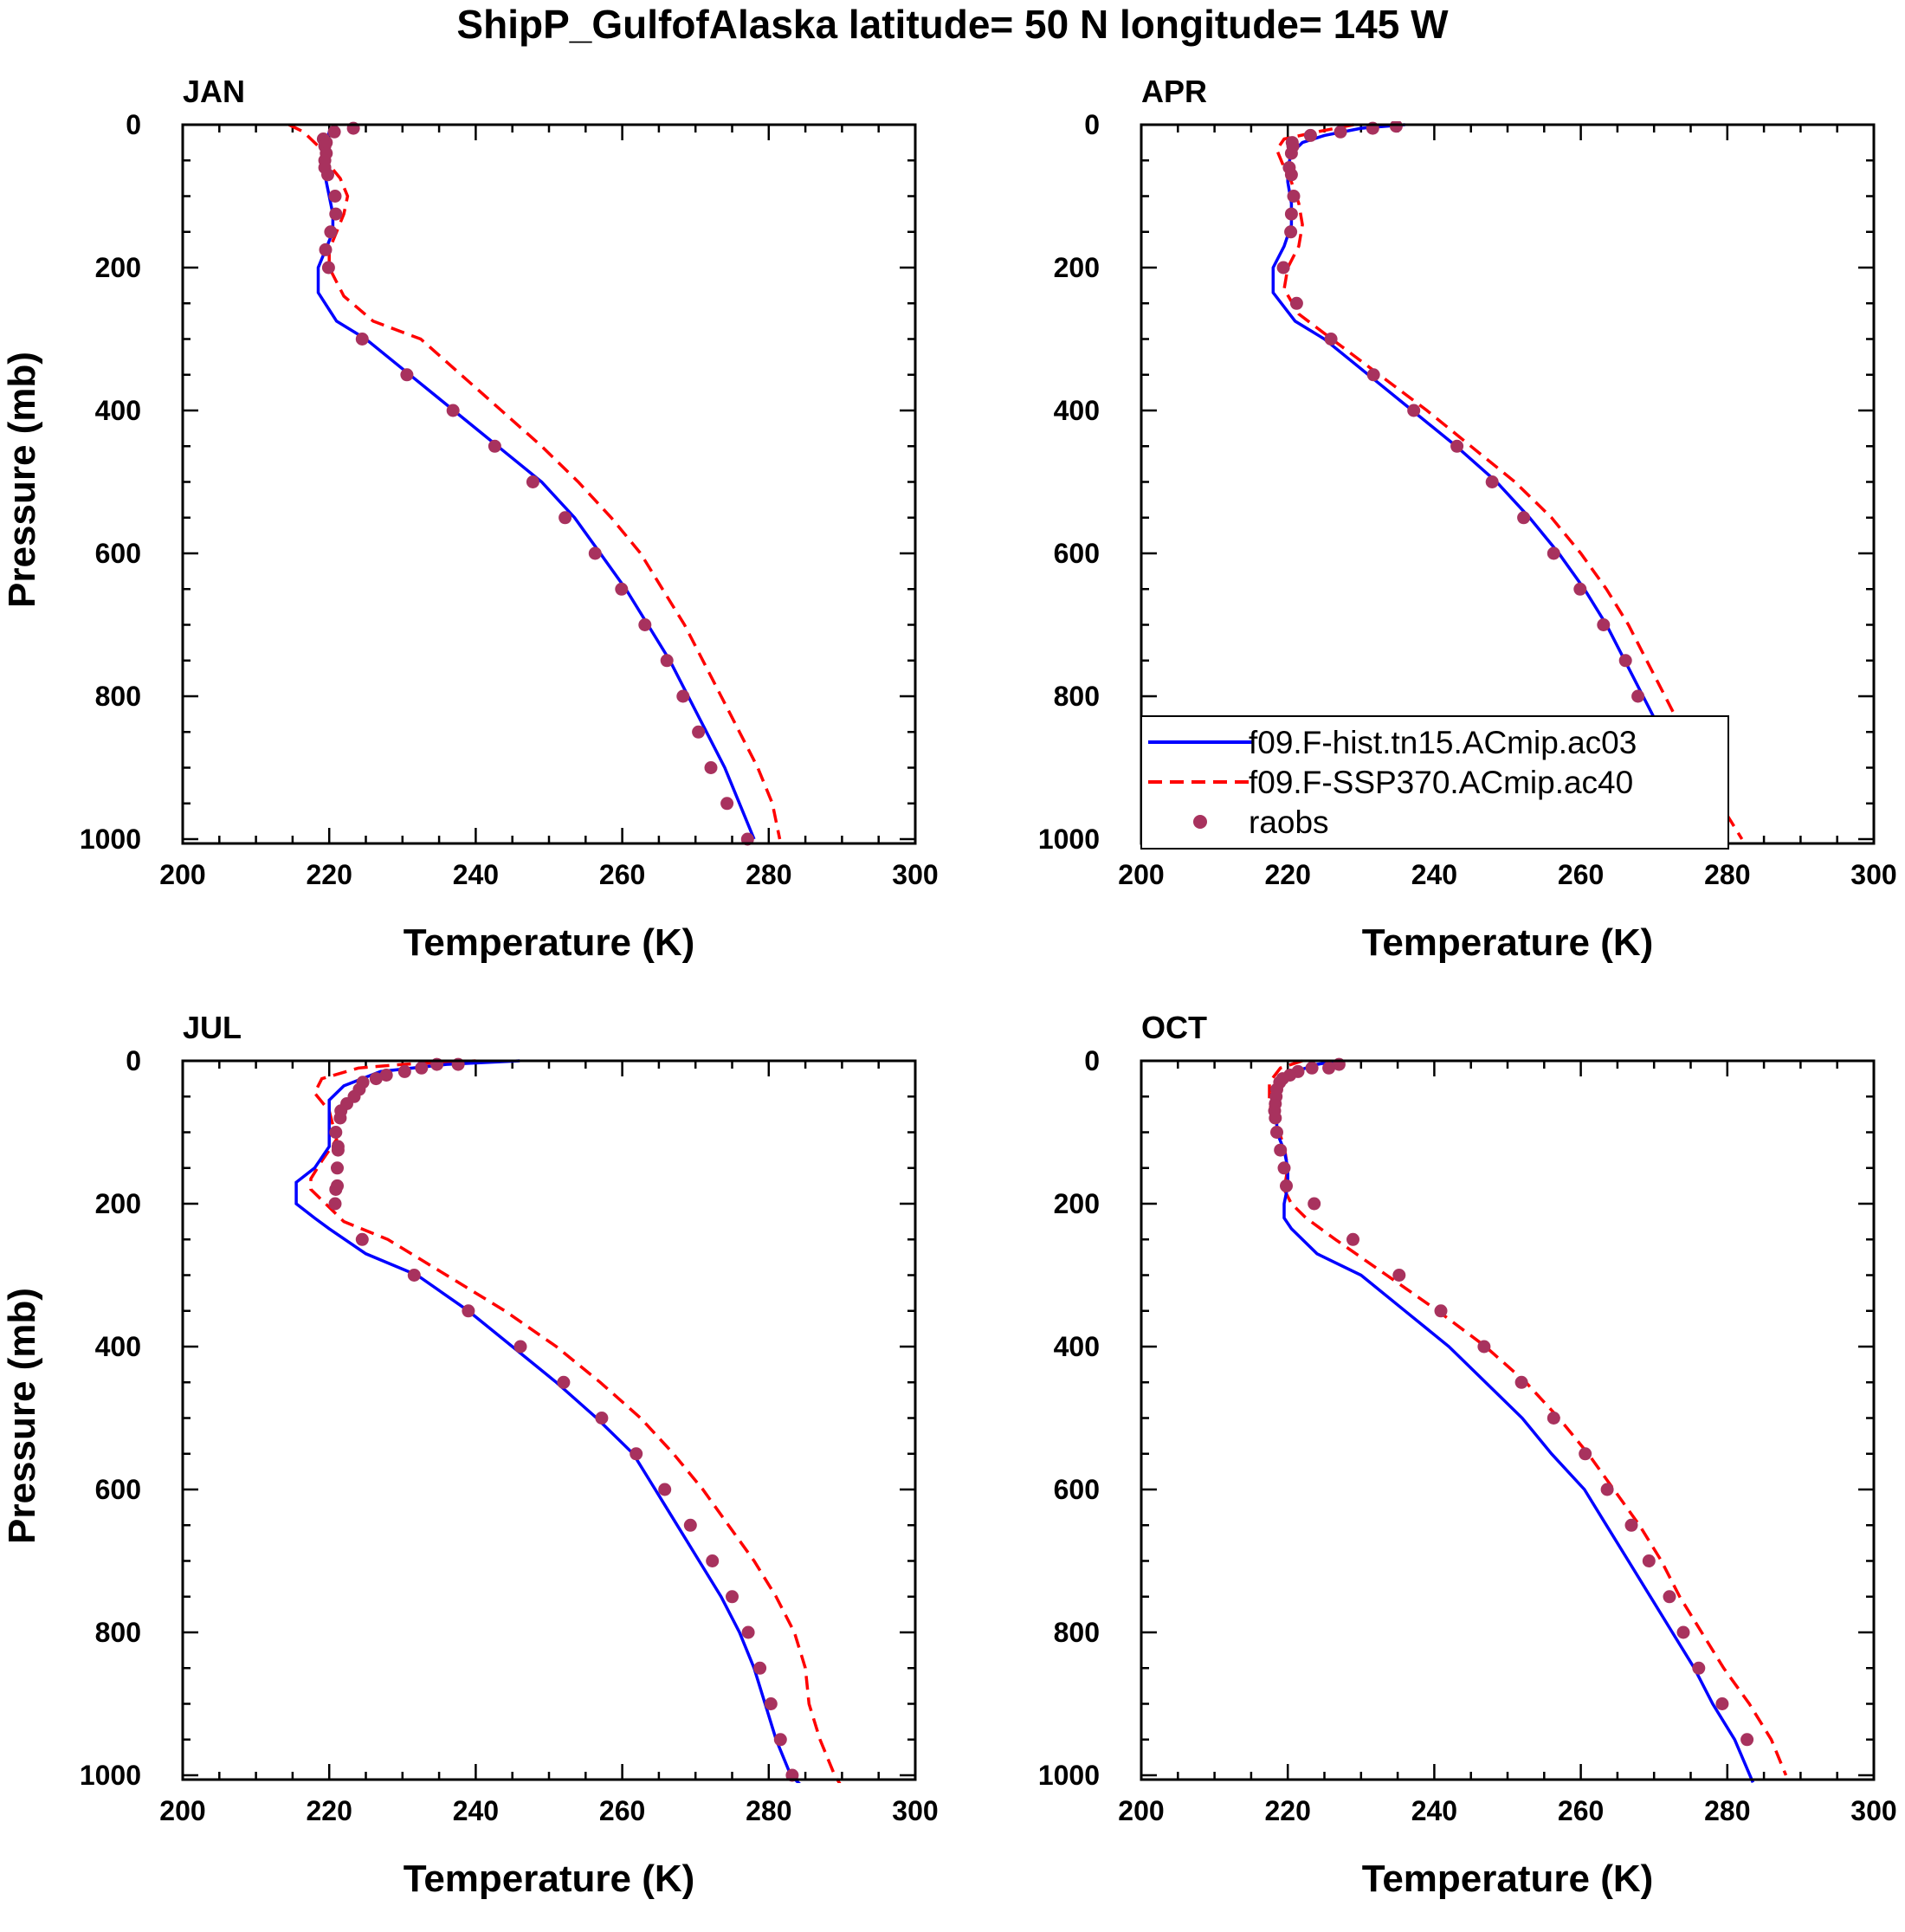 The image size is (1905, 1932). What do you see at coordinates (1174, 91) in the screenshot?
I see `panel-label: APR` at bounding box center [1174, 91].